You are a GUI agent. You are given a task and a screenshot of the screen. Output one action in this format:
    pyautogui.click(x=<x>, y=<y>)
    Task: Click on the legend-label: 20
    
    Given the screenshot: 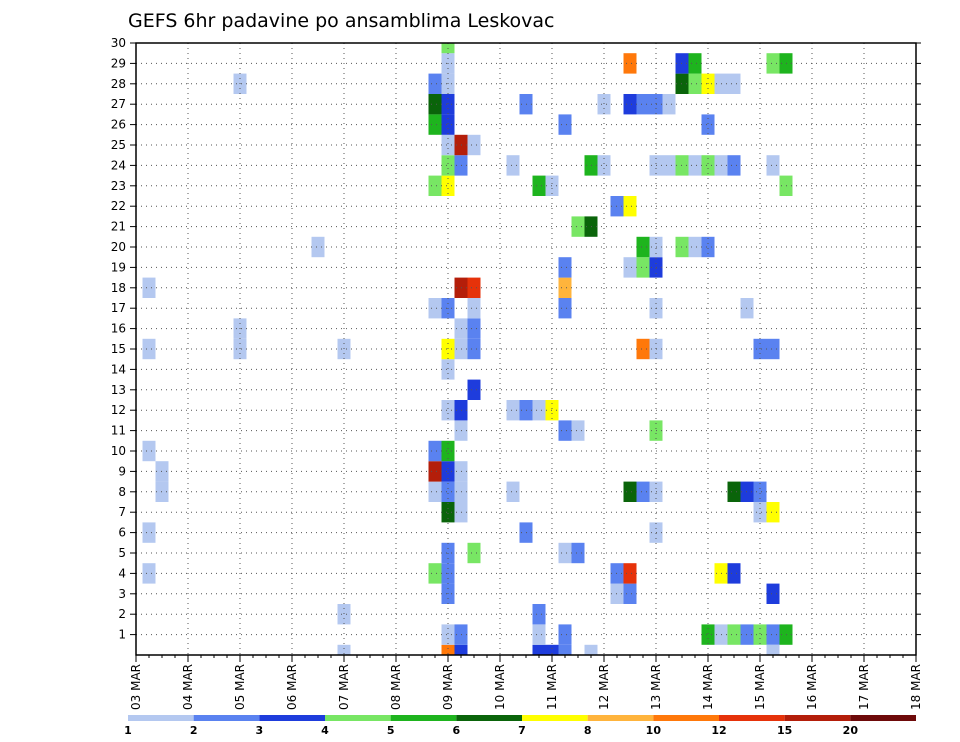 What is the action you would take?
    pyautogui.click(x=851, y=730)
    